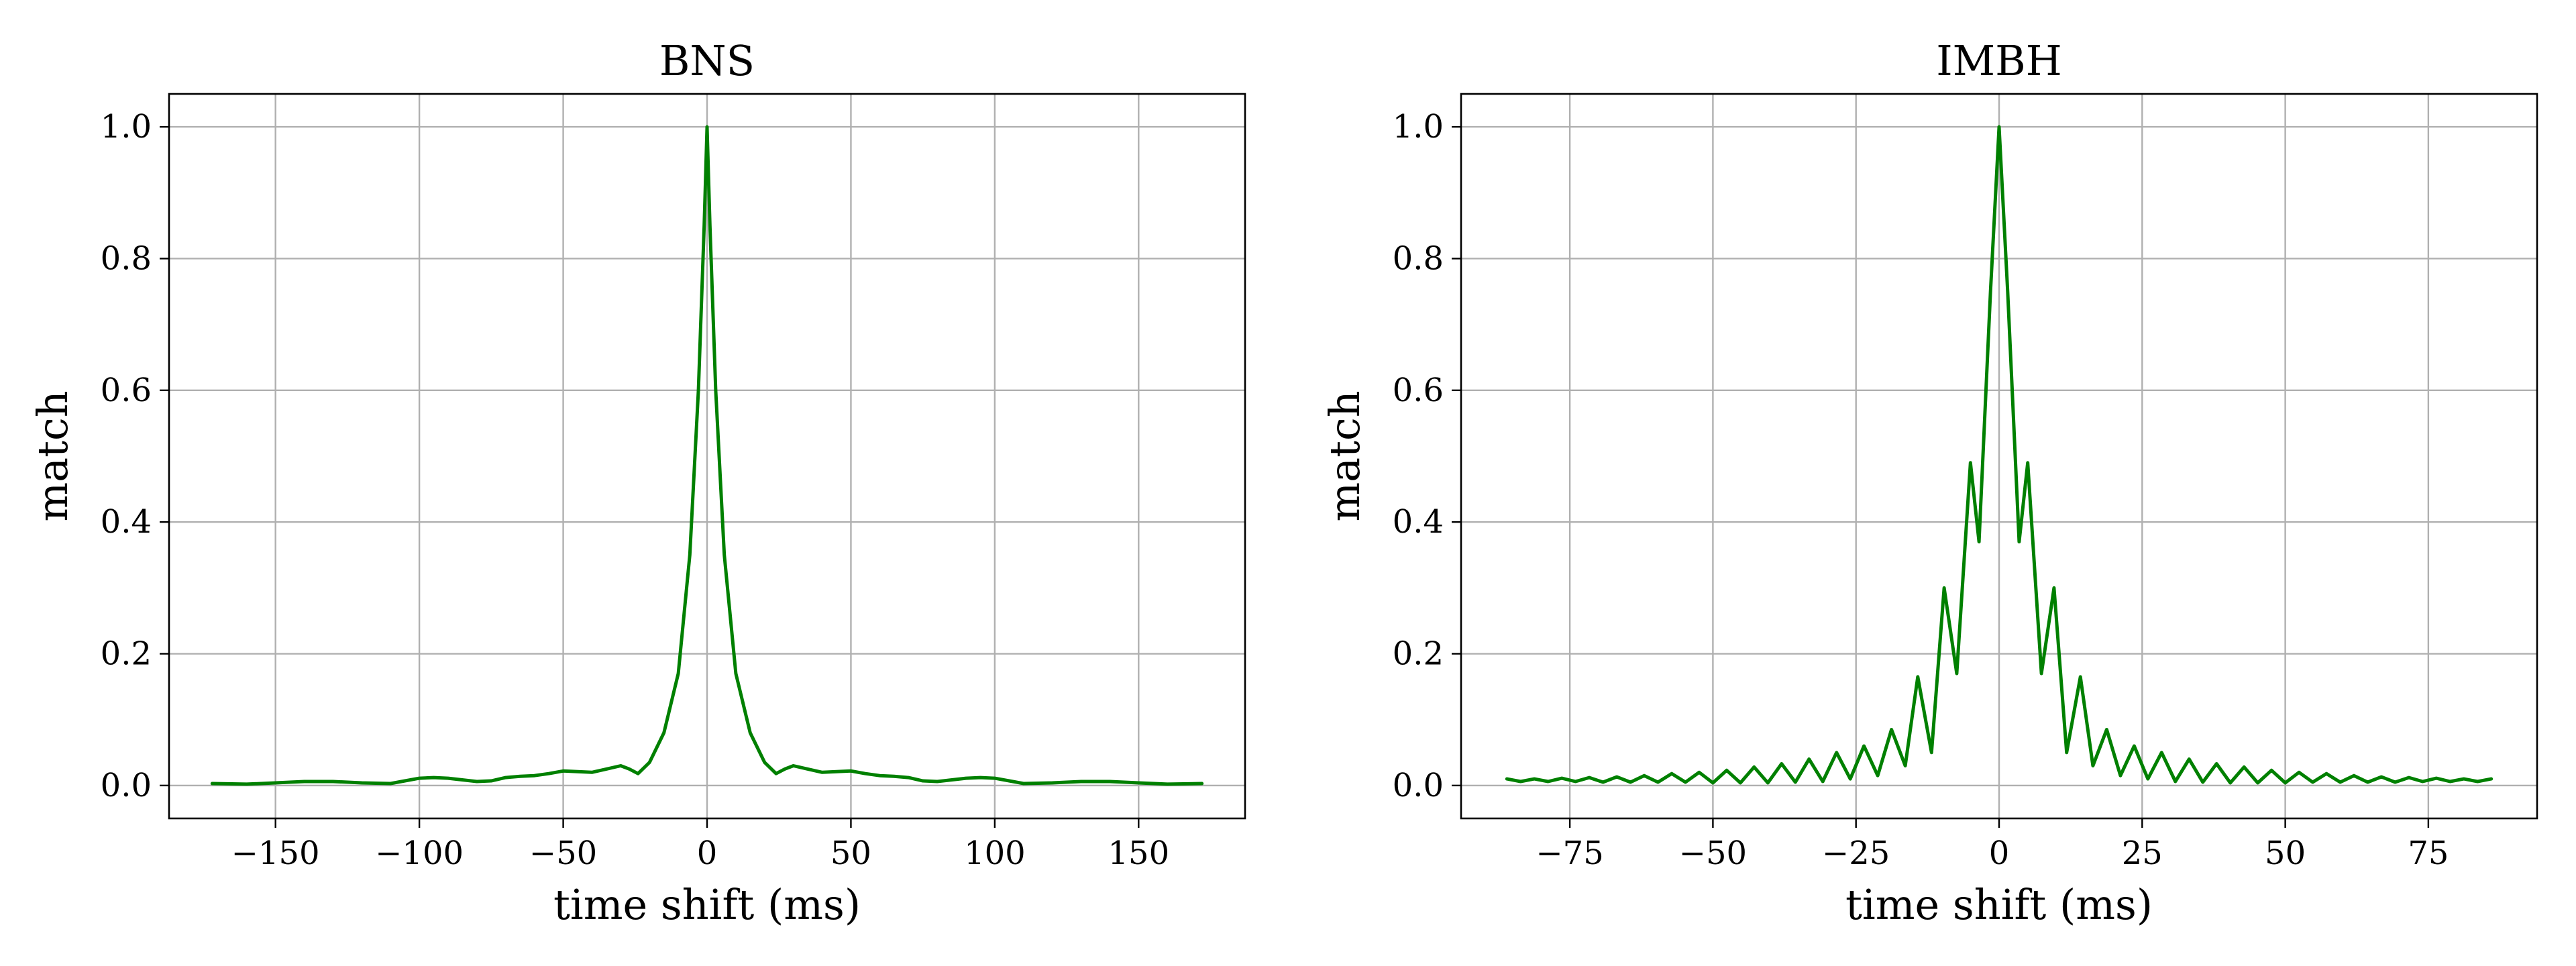  What do you see at coordinates (1999, 60) in the screenshot?
I see `chart-title: IMBH` at bounding box center [1999, 60].